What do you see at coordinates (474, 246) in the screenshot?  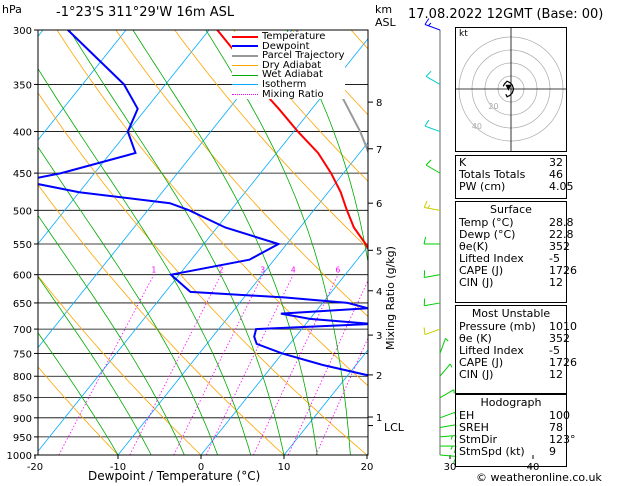 I see `index-label: θe(K)` at bounding box center [474, 246].